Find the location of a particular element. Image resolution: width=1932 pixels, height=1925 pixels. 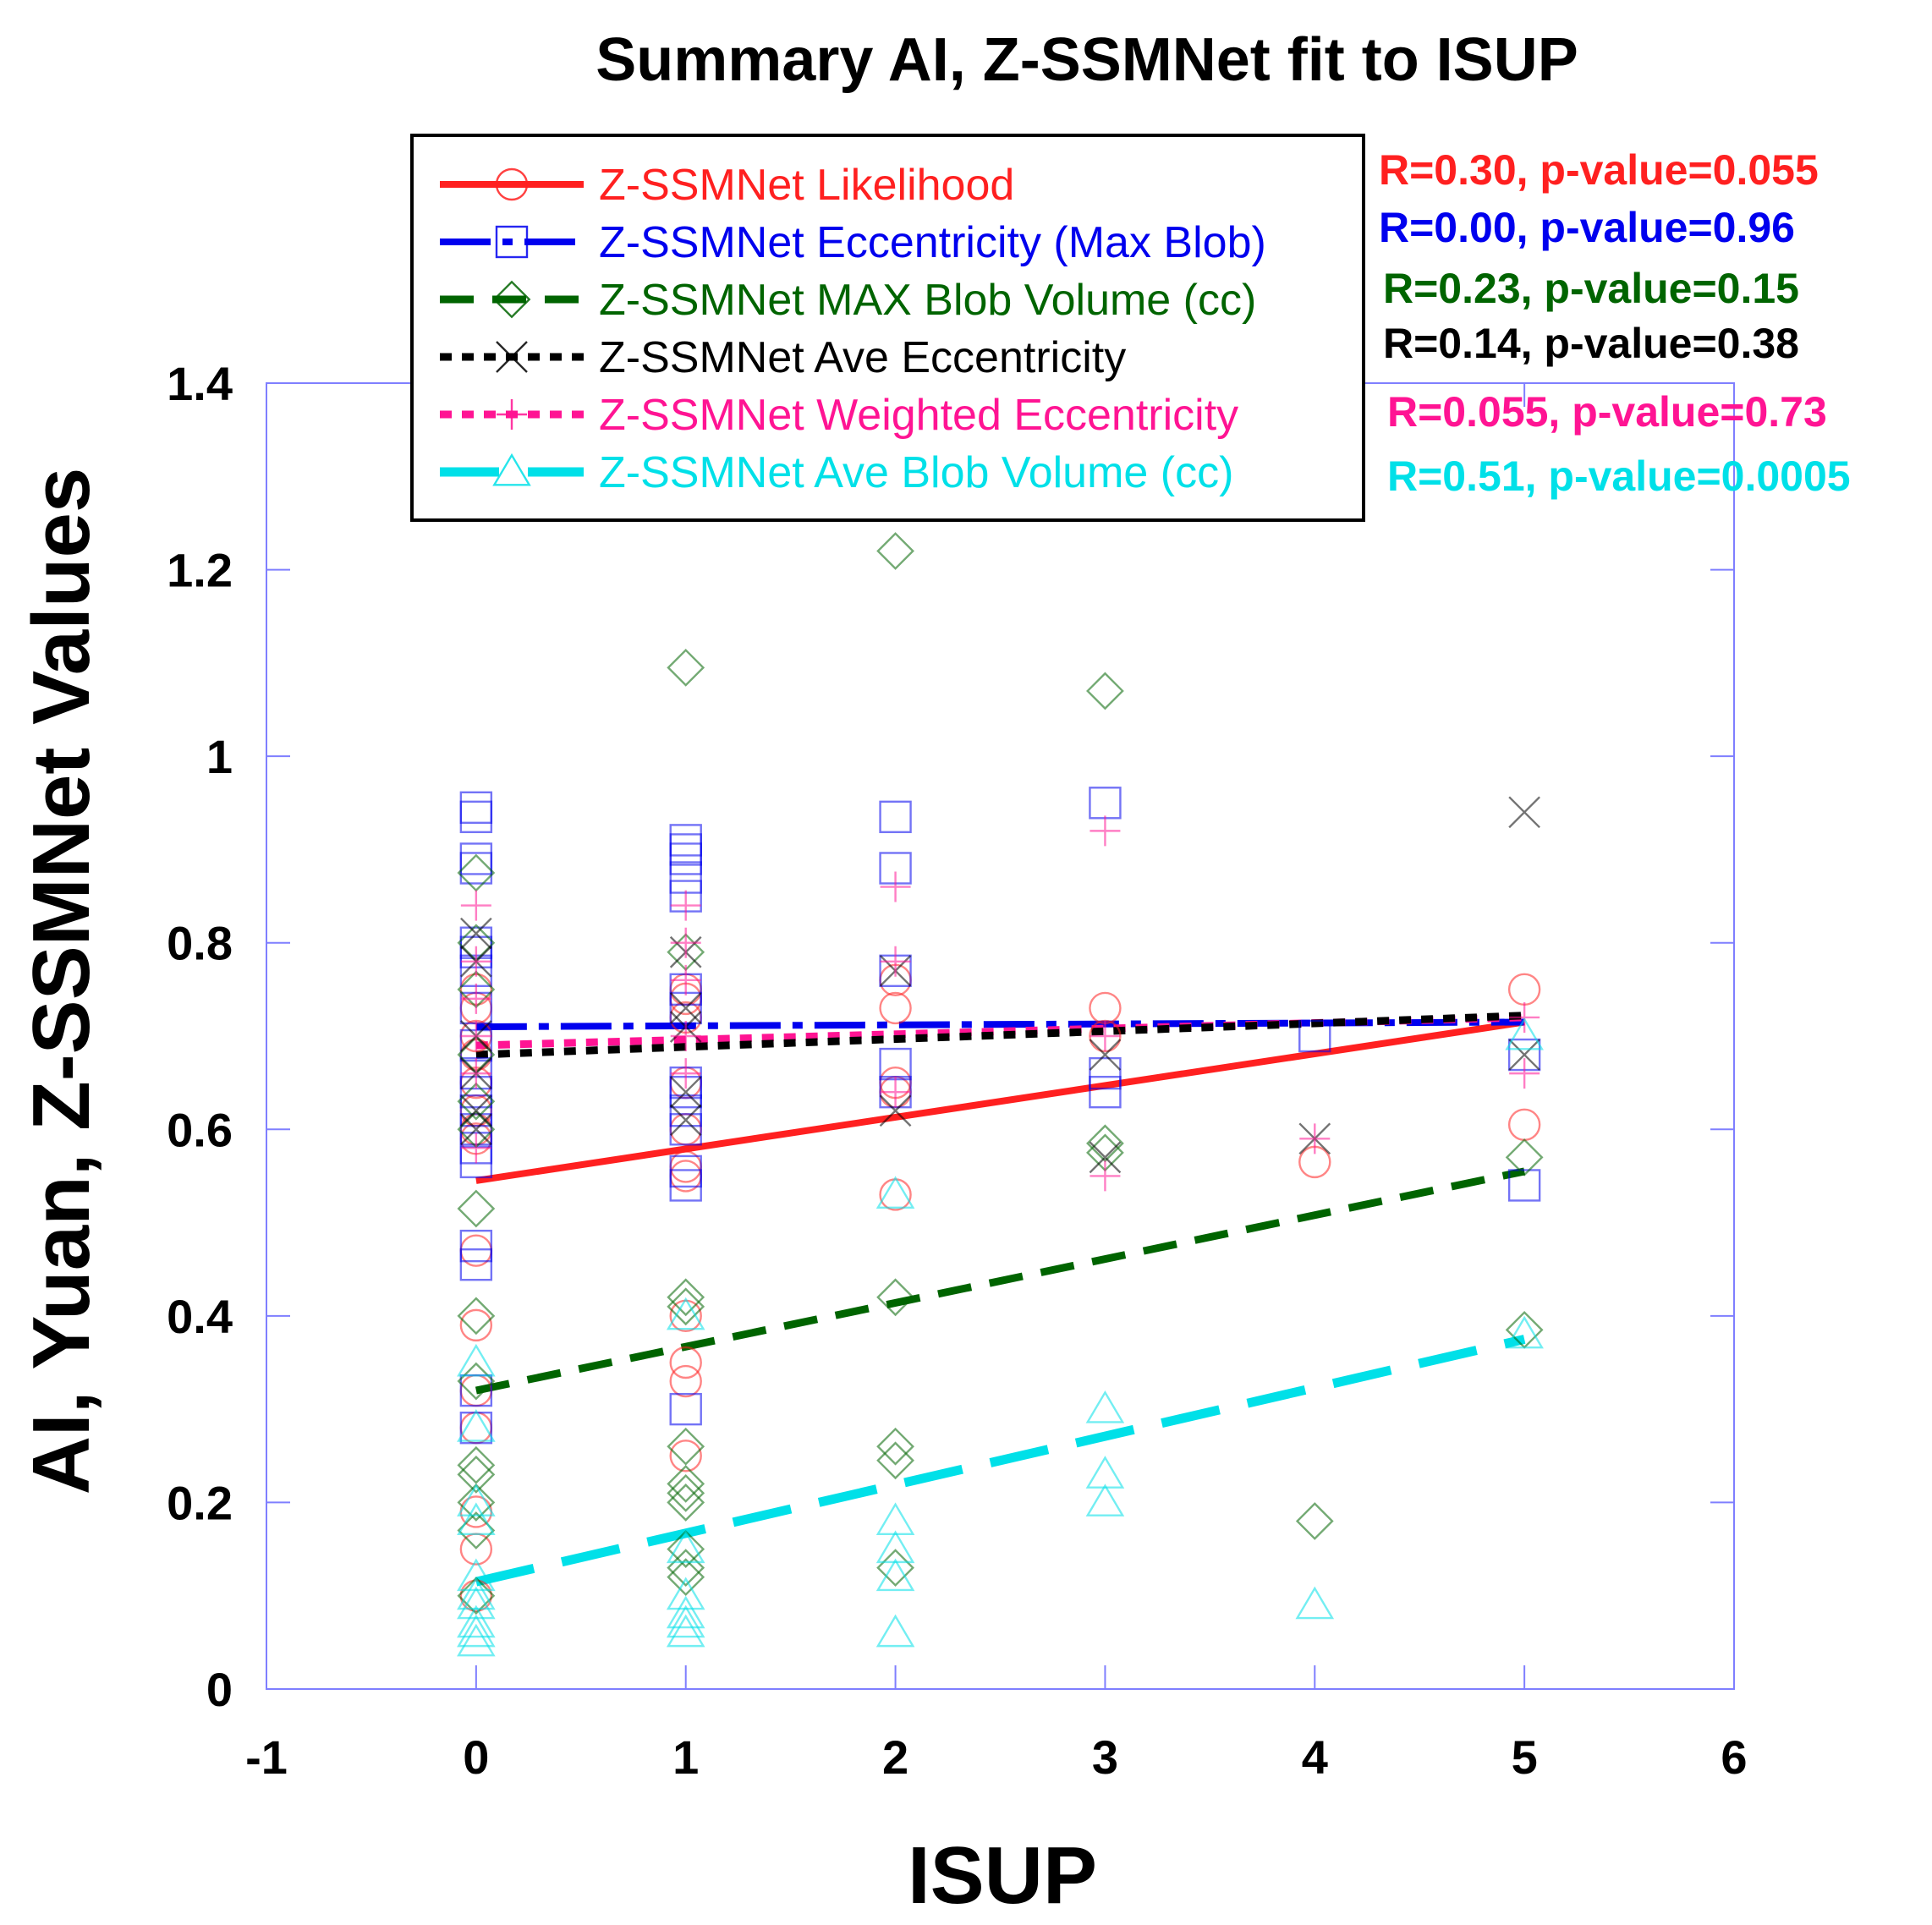

legend-marker-x is located at coordinates (512, 357).